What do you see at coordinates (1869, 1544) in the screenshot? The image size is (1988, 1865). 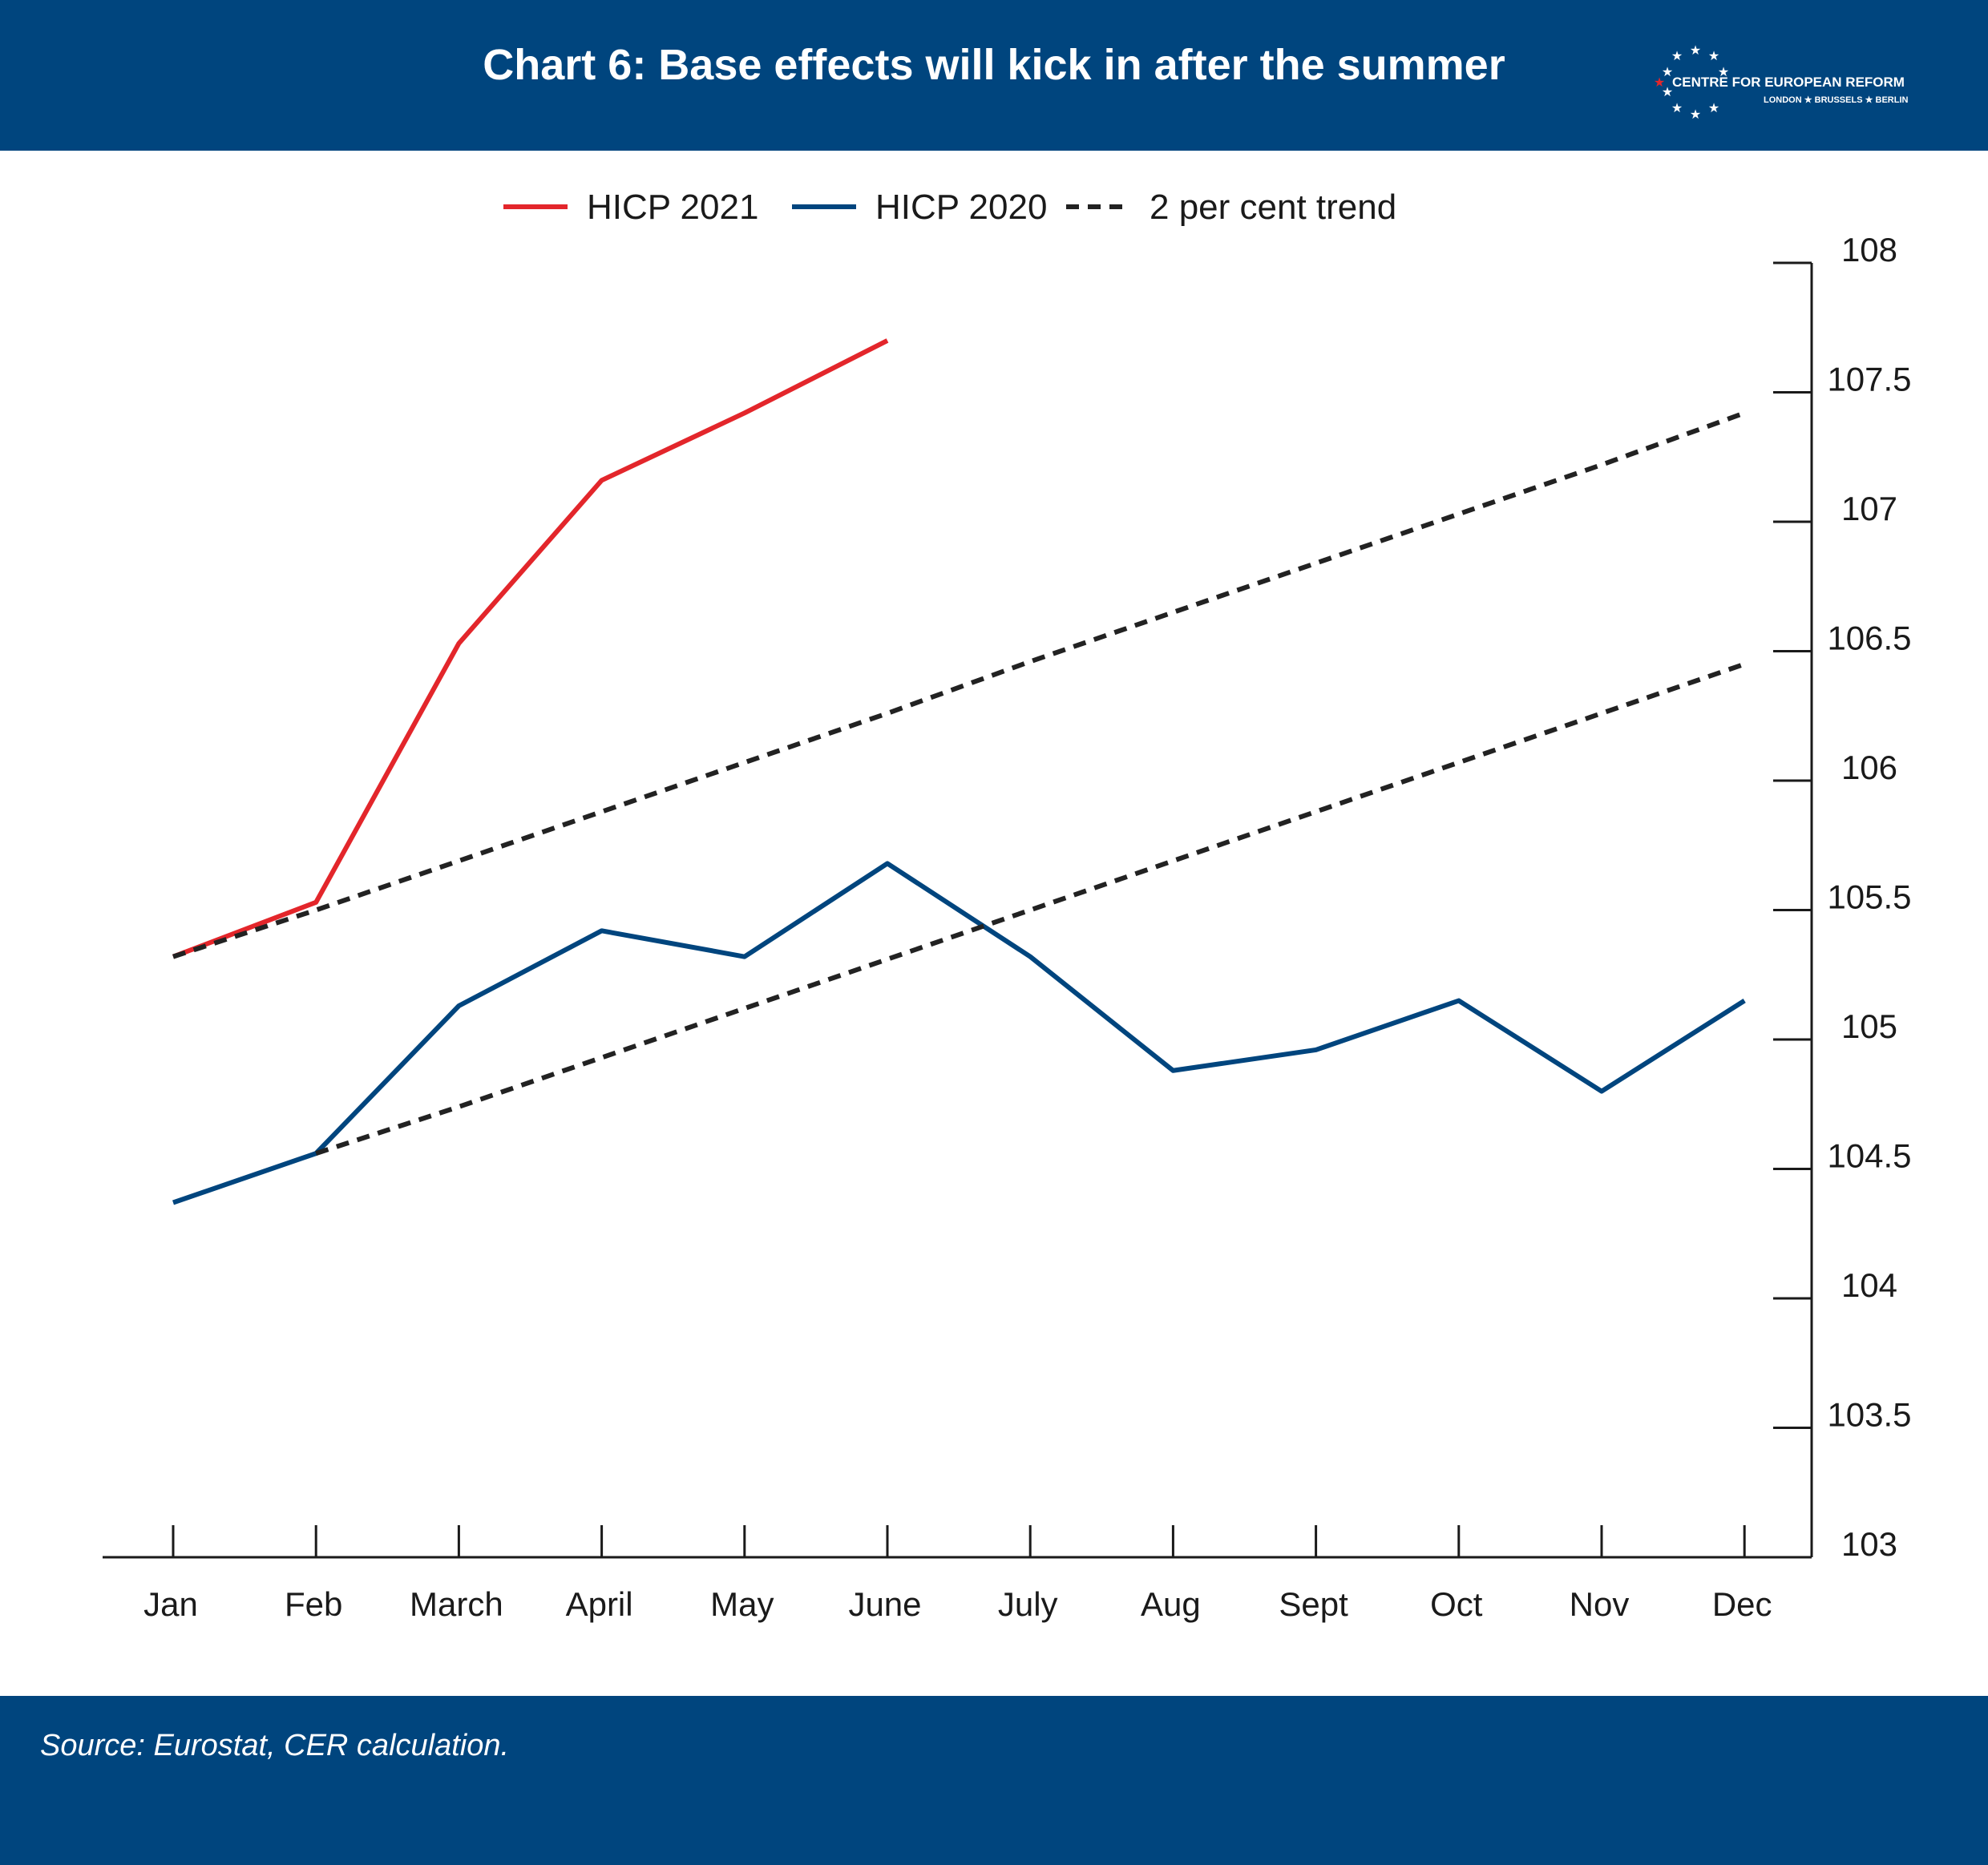 I see `y-tick-label: 103` at bounding box center [1869, 1544].